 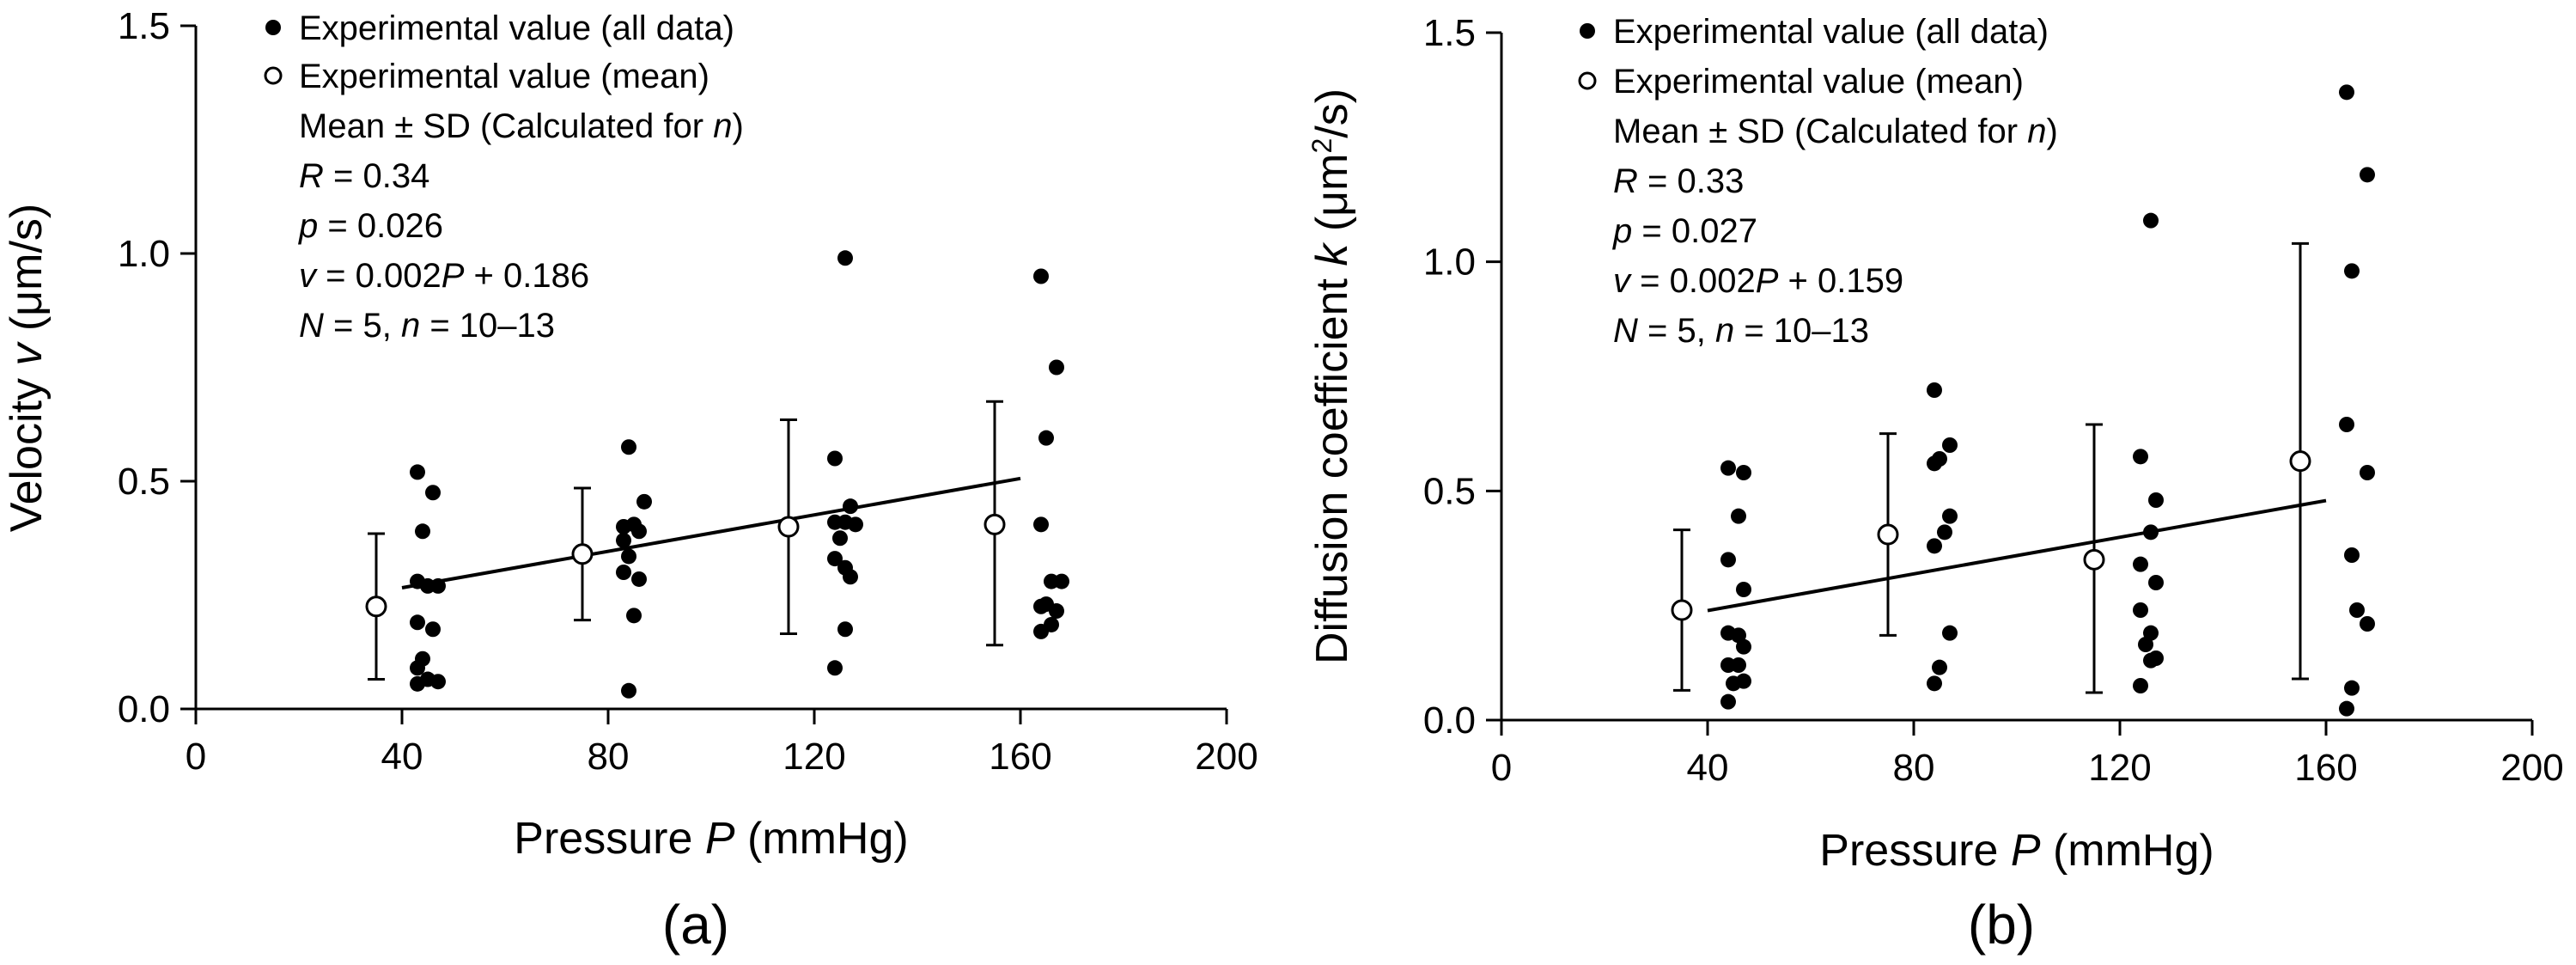 What do you see at coordinates (2325, 768) in the screenshot?
I see `x-tick-label: 160` at bounding box center [2325, 768].